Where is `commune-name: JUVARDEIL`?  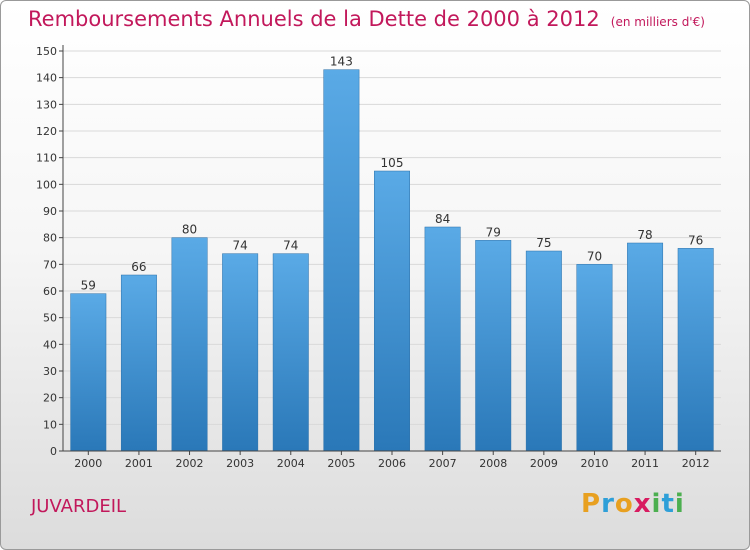 commune-name: JUVARDEIL is located at coordinates (79, 506).